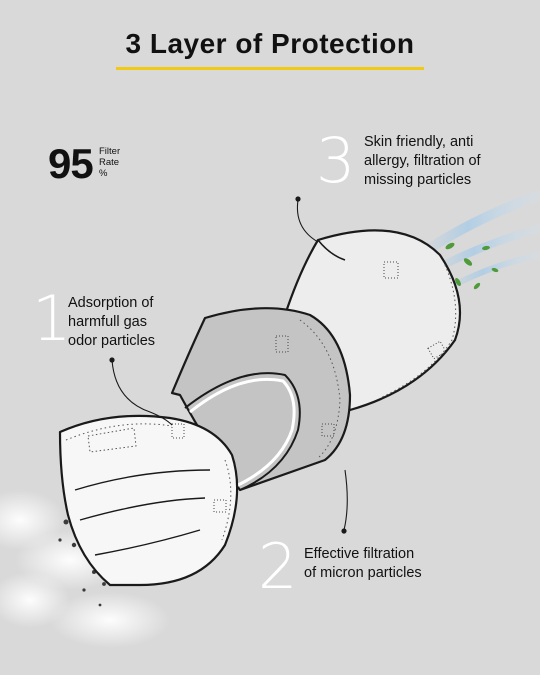  Describe the element at coordinates (52, 318) in the screenshot. I see `layer-1-number: 1` at that location.